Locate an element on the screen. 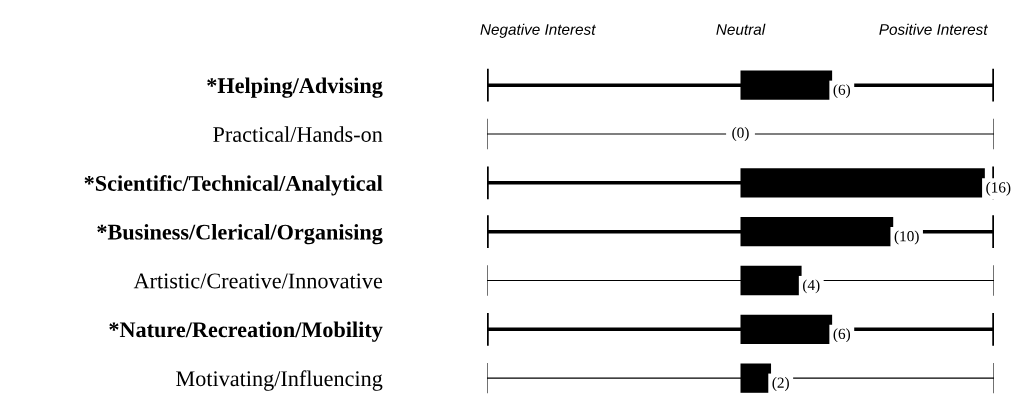  text: Neutral is located at coordinates (741, 29).